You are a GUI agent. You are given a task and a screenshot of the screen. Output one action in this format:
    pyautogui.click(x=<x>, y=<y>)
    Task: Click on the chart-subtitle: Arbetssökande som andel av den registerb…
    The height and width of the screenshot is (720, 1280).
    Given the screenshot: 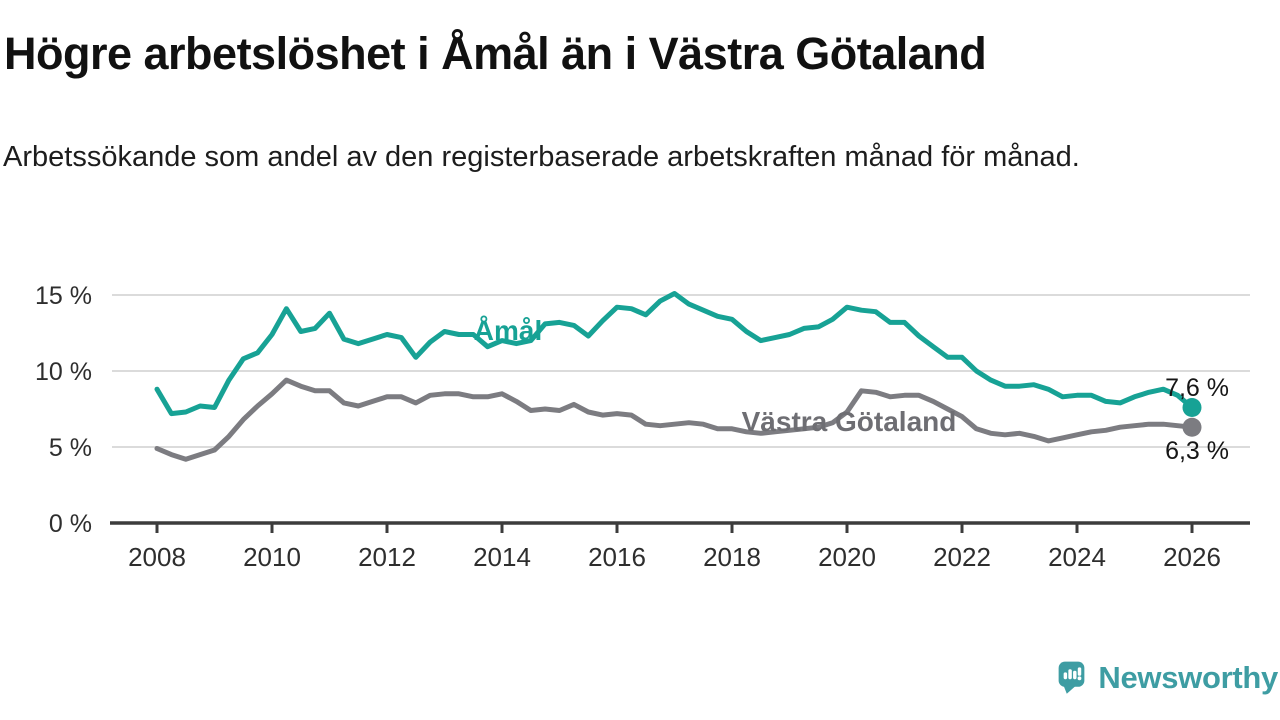 What is the action you would take?
    pyautogui.click(x=541, y=157)
    